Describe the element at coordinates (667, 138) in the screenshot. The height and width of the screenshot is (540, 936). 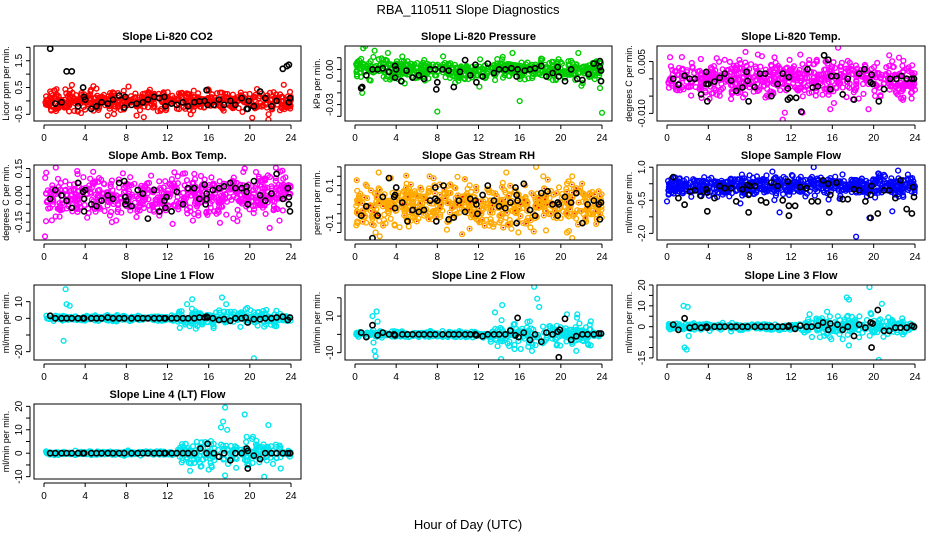
I see `x-tick-label: 0` at that location.